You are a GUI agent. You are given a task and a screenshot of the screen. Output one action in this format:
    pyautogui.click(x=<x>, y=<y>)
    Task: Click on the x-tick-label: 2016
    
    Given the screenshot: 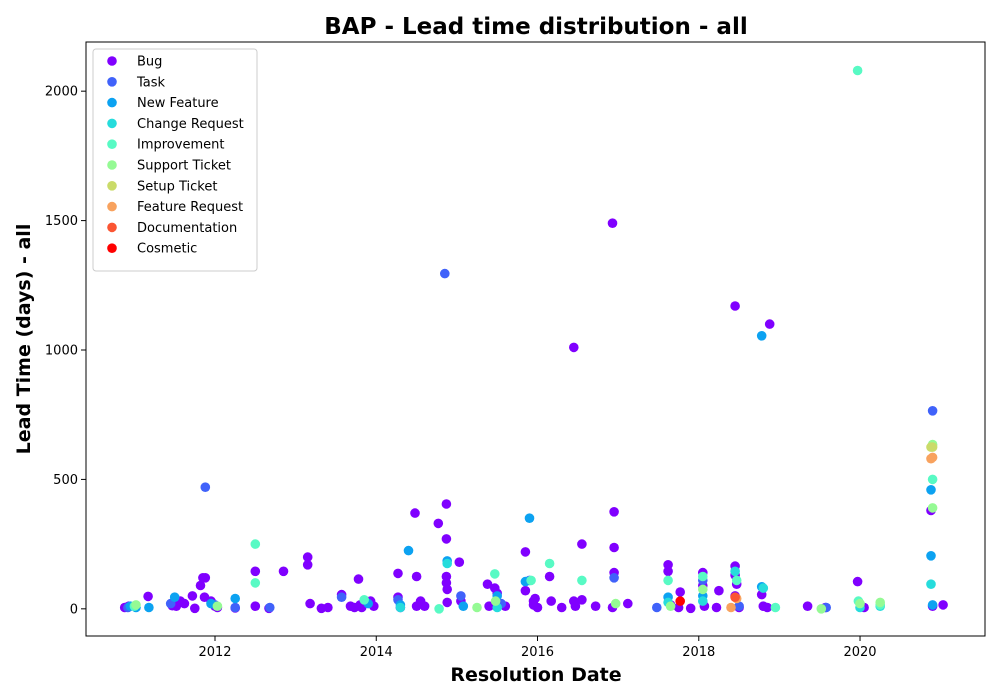 What is the action you would take?
    pyautogui.click(x=537, y=652)
    